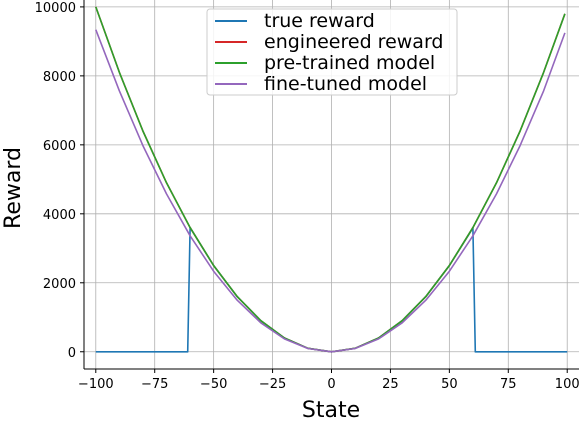 The image size is (579, 422). I want to click on x-tick-label: 100, so click(567, 384).